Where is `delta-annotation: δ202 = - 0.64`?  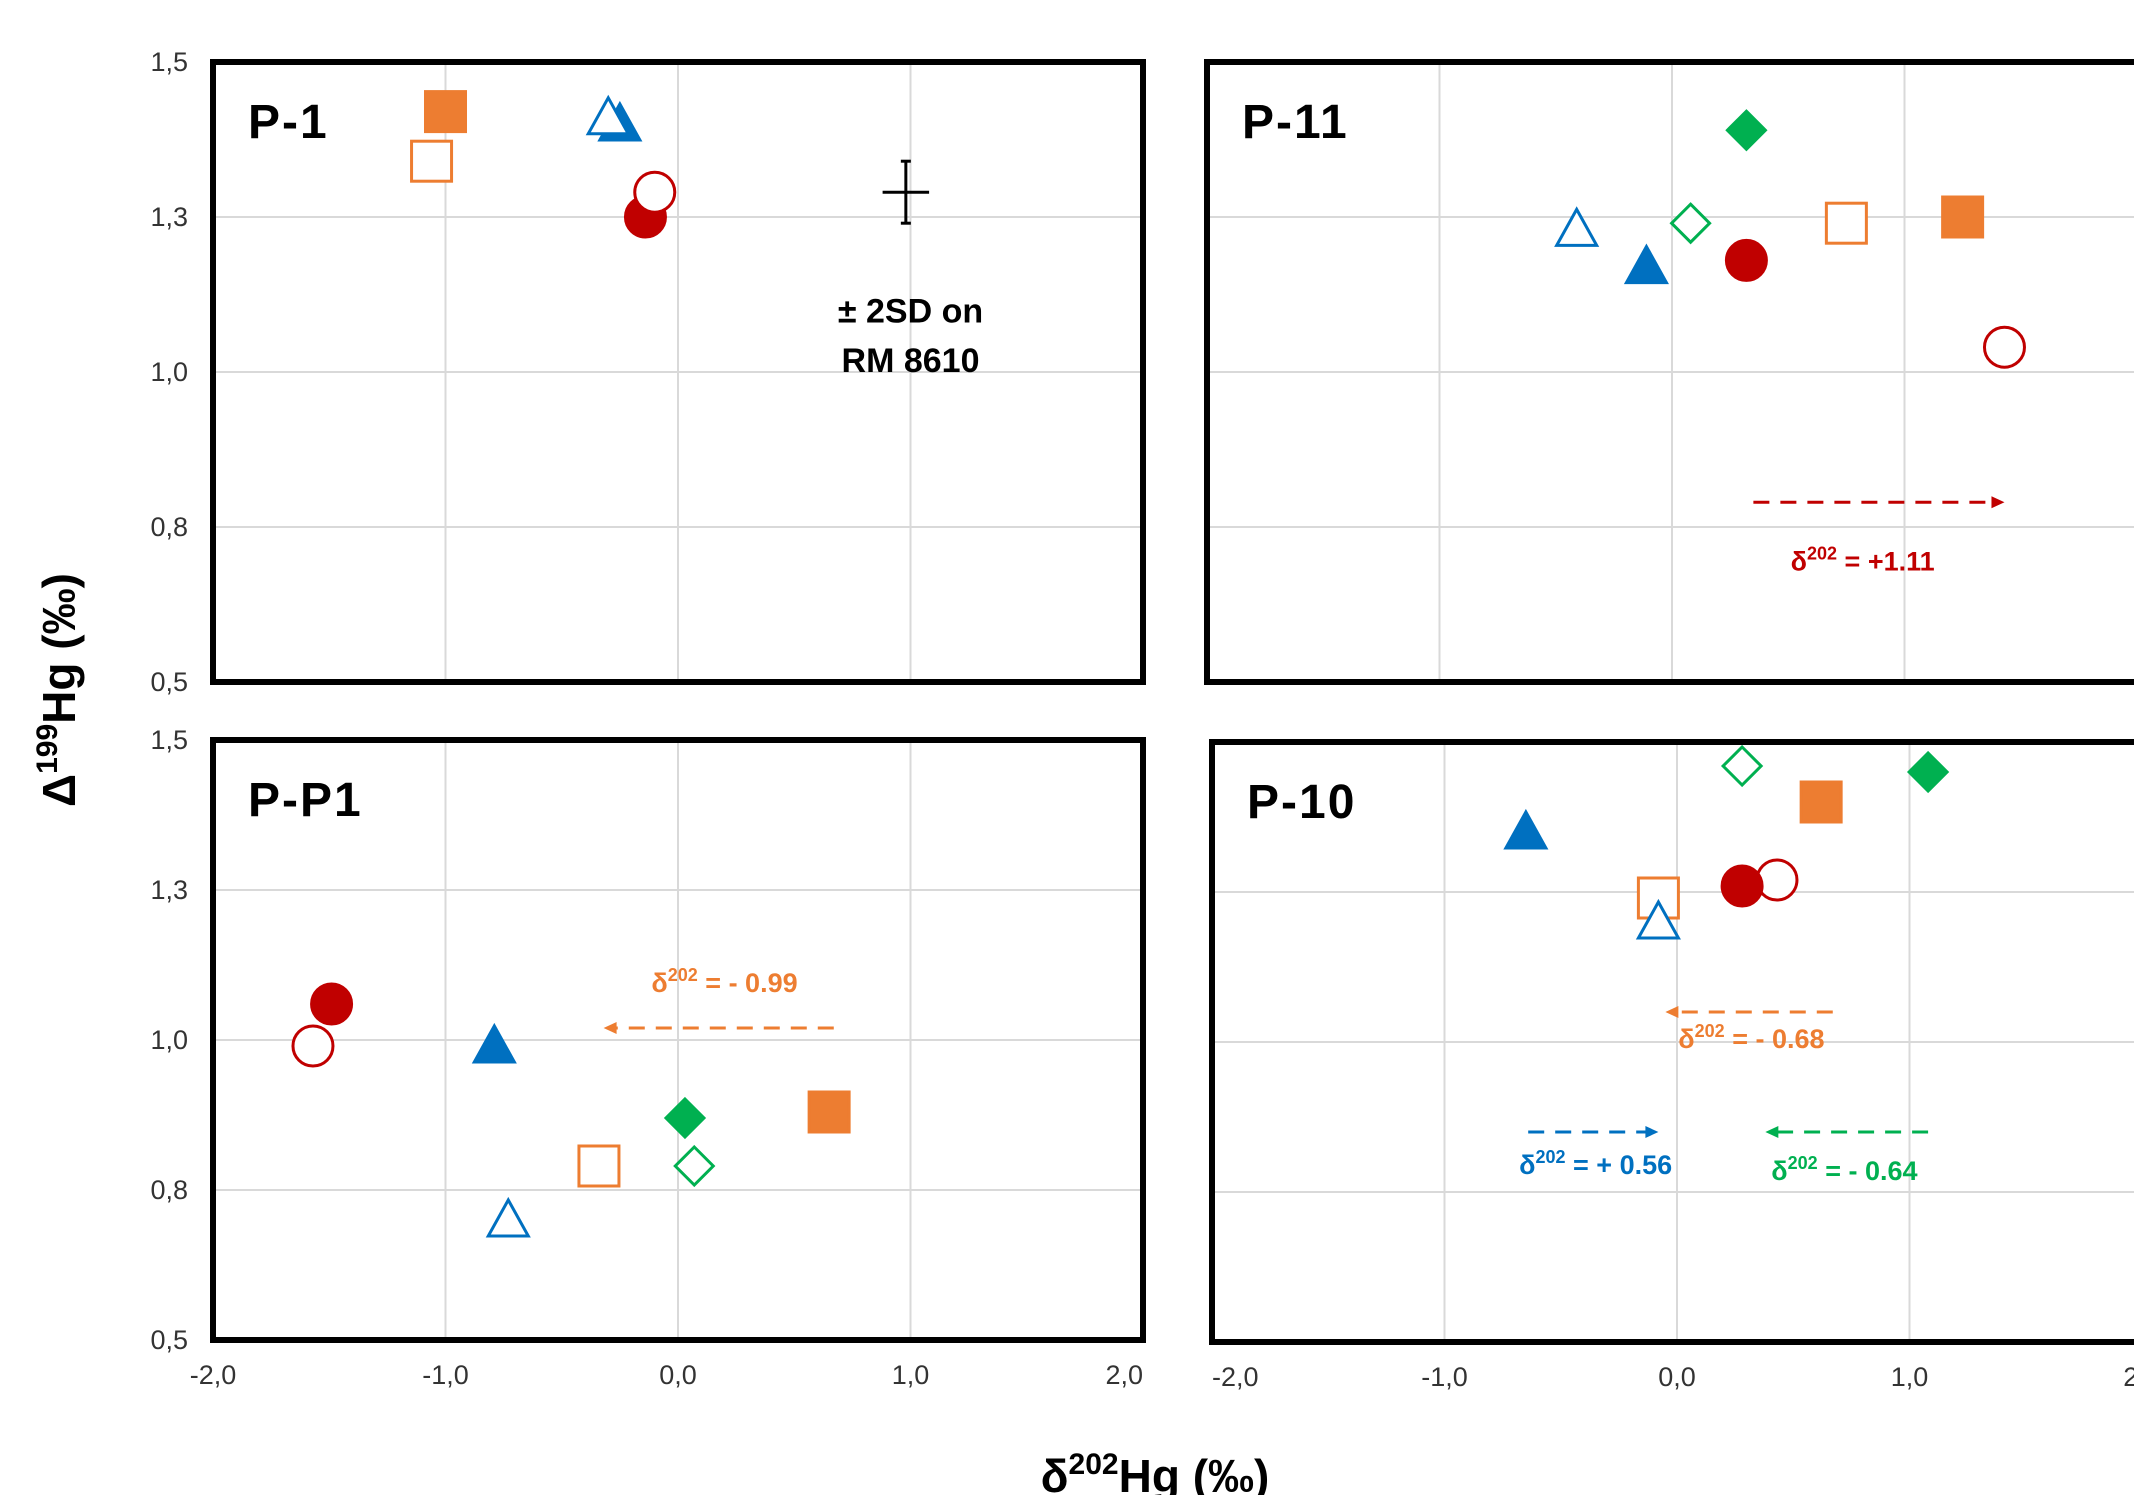
delta-annotation: δ202 = - 0.64 is located at coordinates (1844, 1169).